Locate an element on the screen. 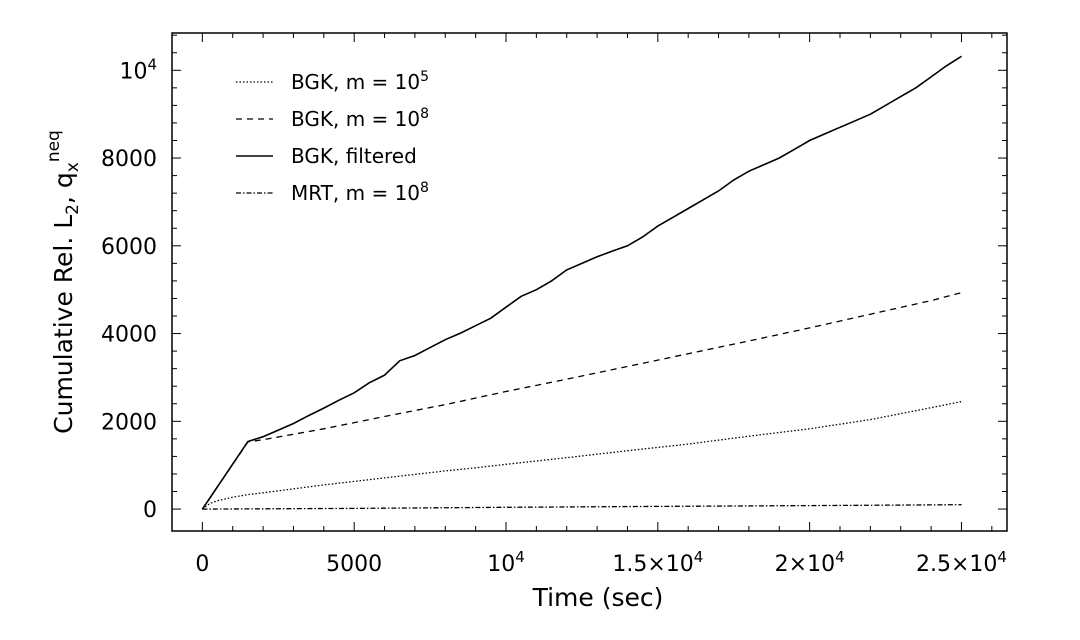  y-axis-label: Cumulative Rel. L2, qxneq is located at coordinates (63, 282).